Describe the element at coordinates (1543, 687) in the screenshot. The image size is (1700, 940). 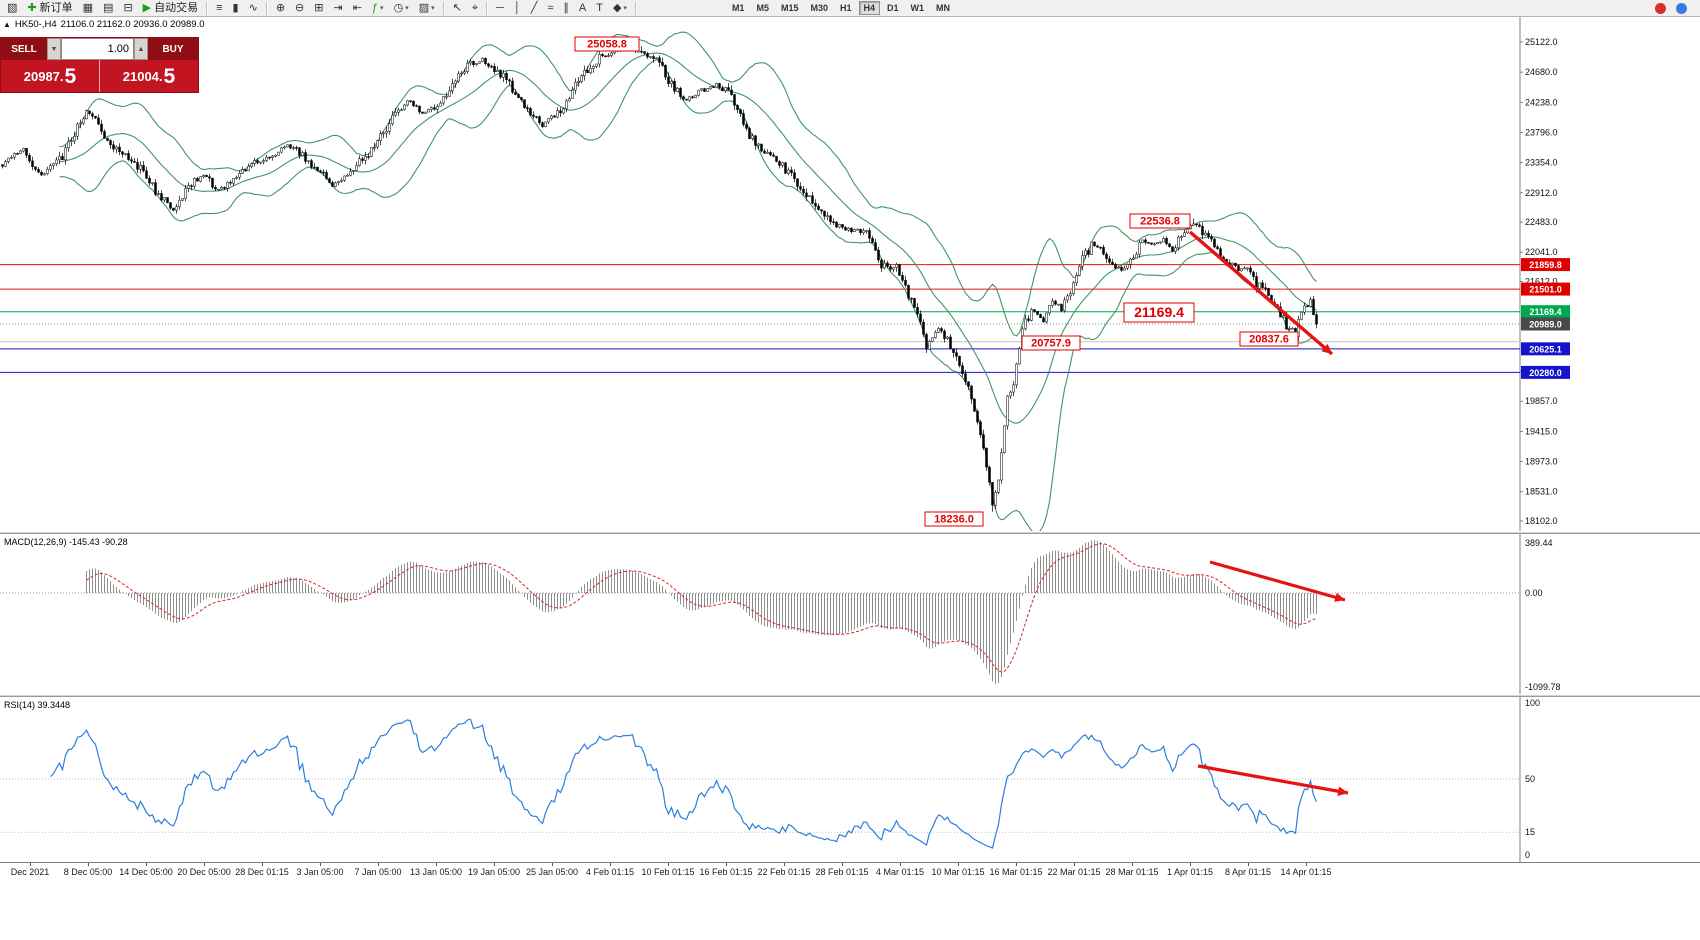
I see `svg-text: -1099.78` at that location.